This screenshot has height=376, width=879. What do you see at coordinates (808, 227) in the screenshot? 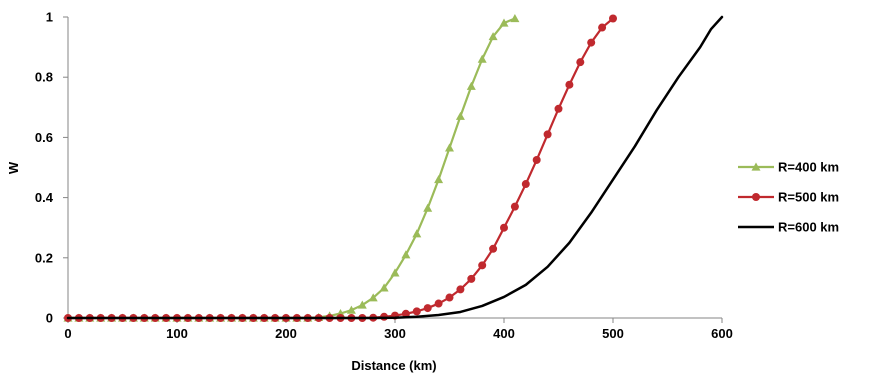
I see `legend-label: R=600 km` at bounding box center [808, 227].